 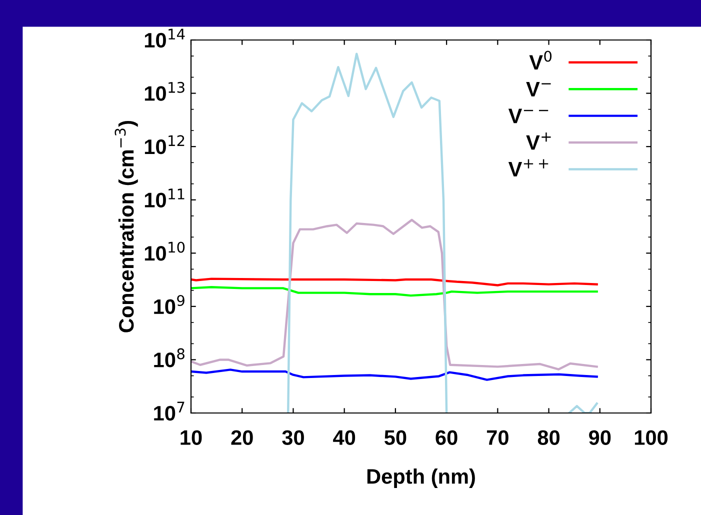 What do you see at coordinates (126, 226) in the screenshot?
I see `y-axis-title: Concentration (cm$^{−3}$)` at bounding box center [126, 226].